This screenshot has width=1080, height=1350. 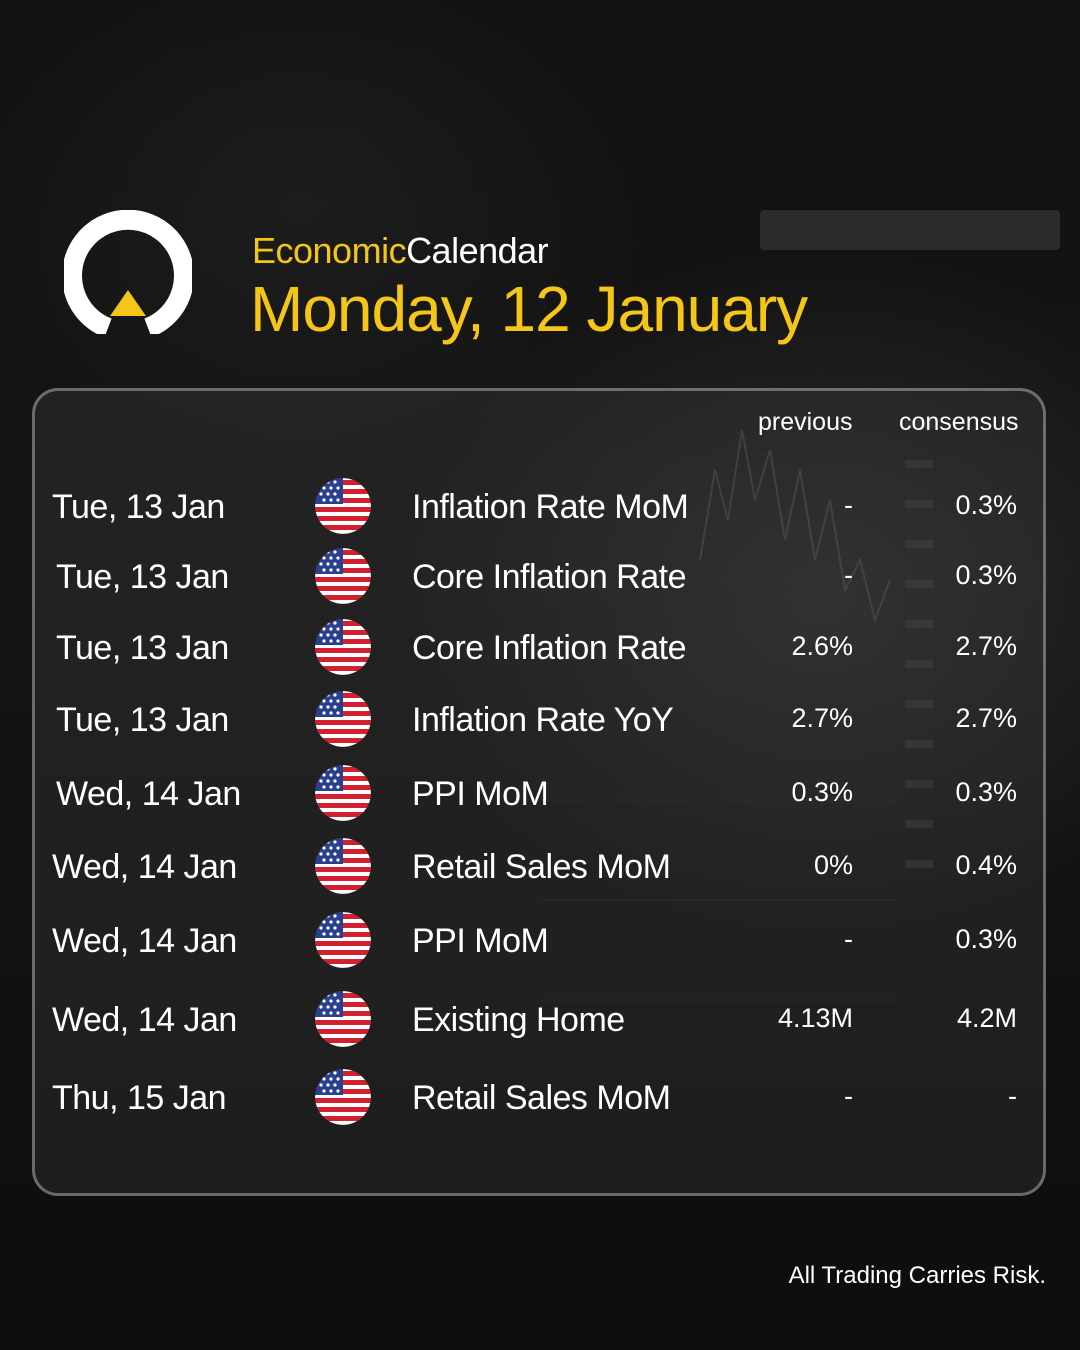 I want to click on row-previous: 2.7%, so click(x=822, y=718).